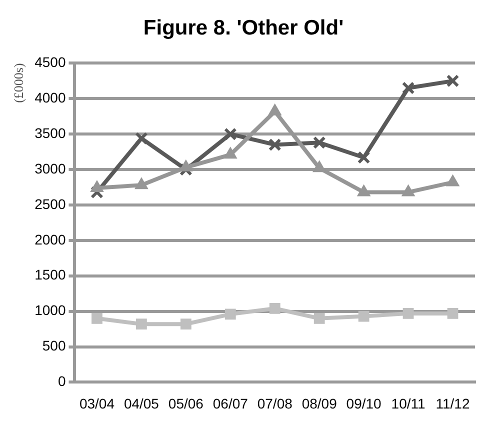 This screenshot has height=429, width=493. What do you see at coordinates (453, 403) in the screenshot?
I see `x-tick-label: 11/12` at bounding box center [453, 403].